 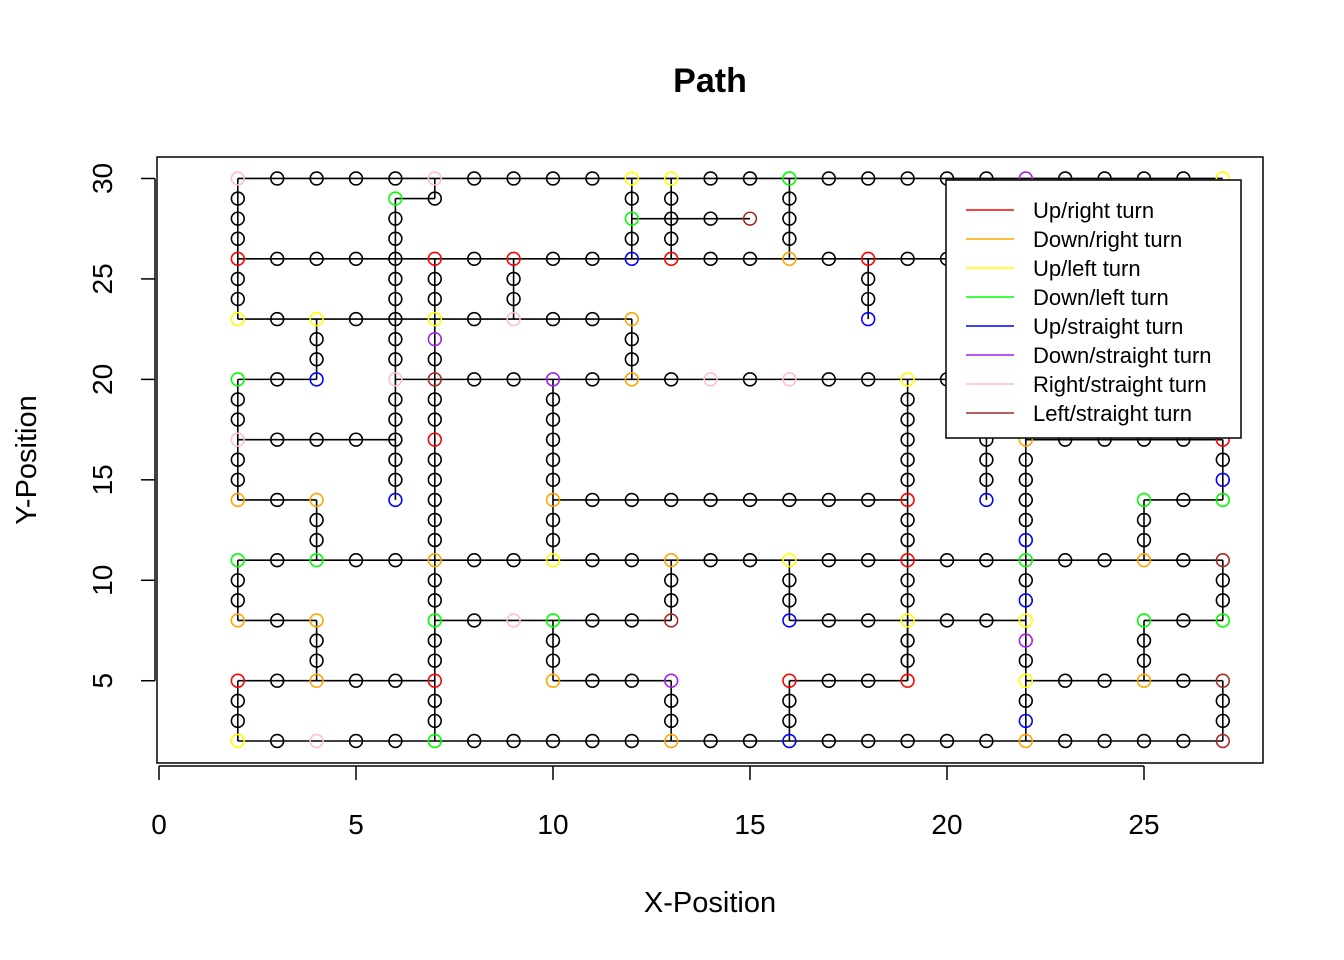 I want to click on legend-label: Up/right turn, so click(x=1093, y=210).